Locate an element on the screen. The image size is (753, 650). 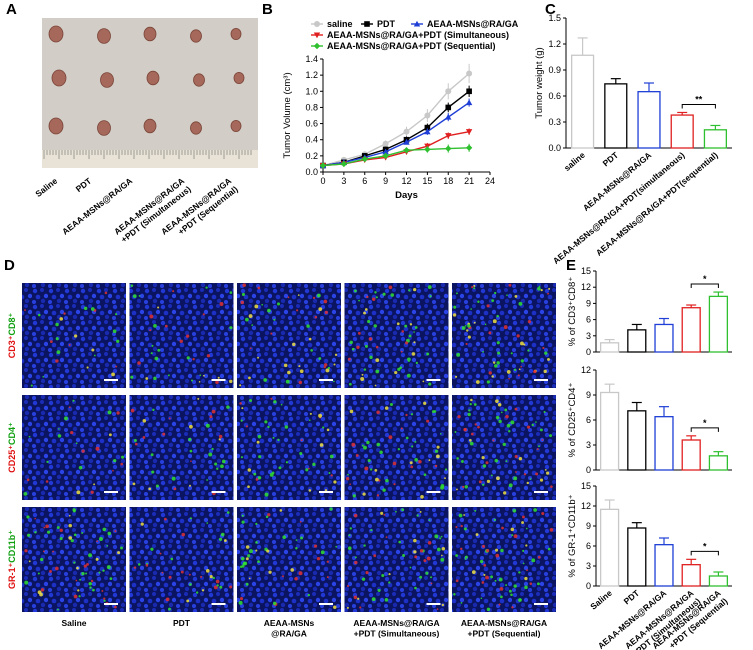
marker is located at coordinates (427, 149).